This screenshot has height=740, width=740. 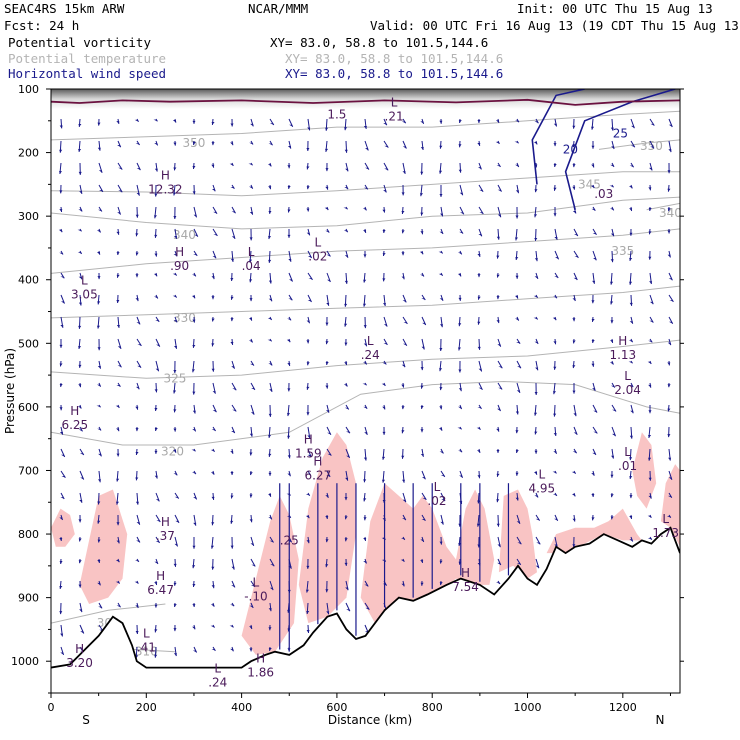 What do you see at coordinates (25, 661) in the screenshot?
I see `y-tick-label: 1000` at bounding box center [25, 661].